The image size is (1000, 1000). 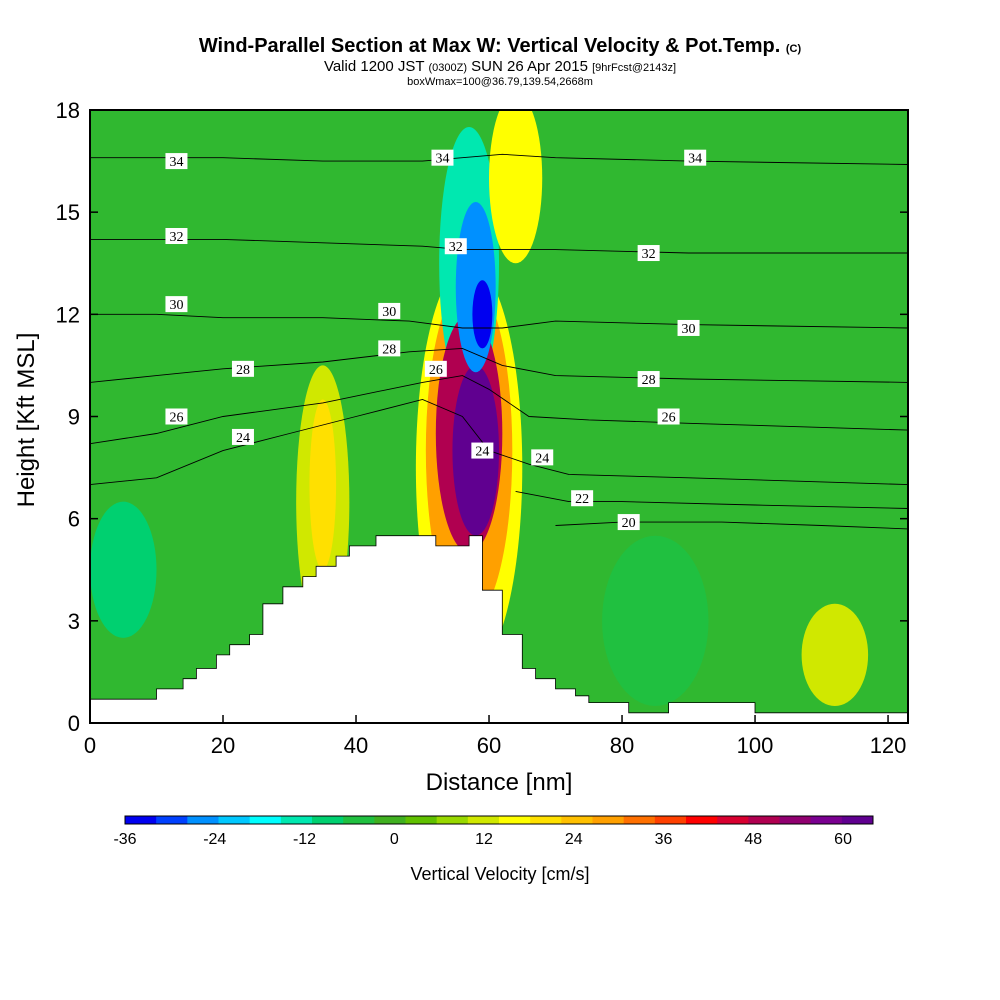 I want to click on colorbar-tick-label: -24, so click(x=214, y=839).